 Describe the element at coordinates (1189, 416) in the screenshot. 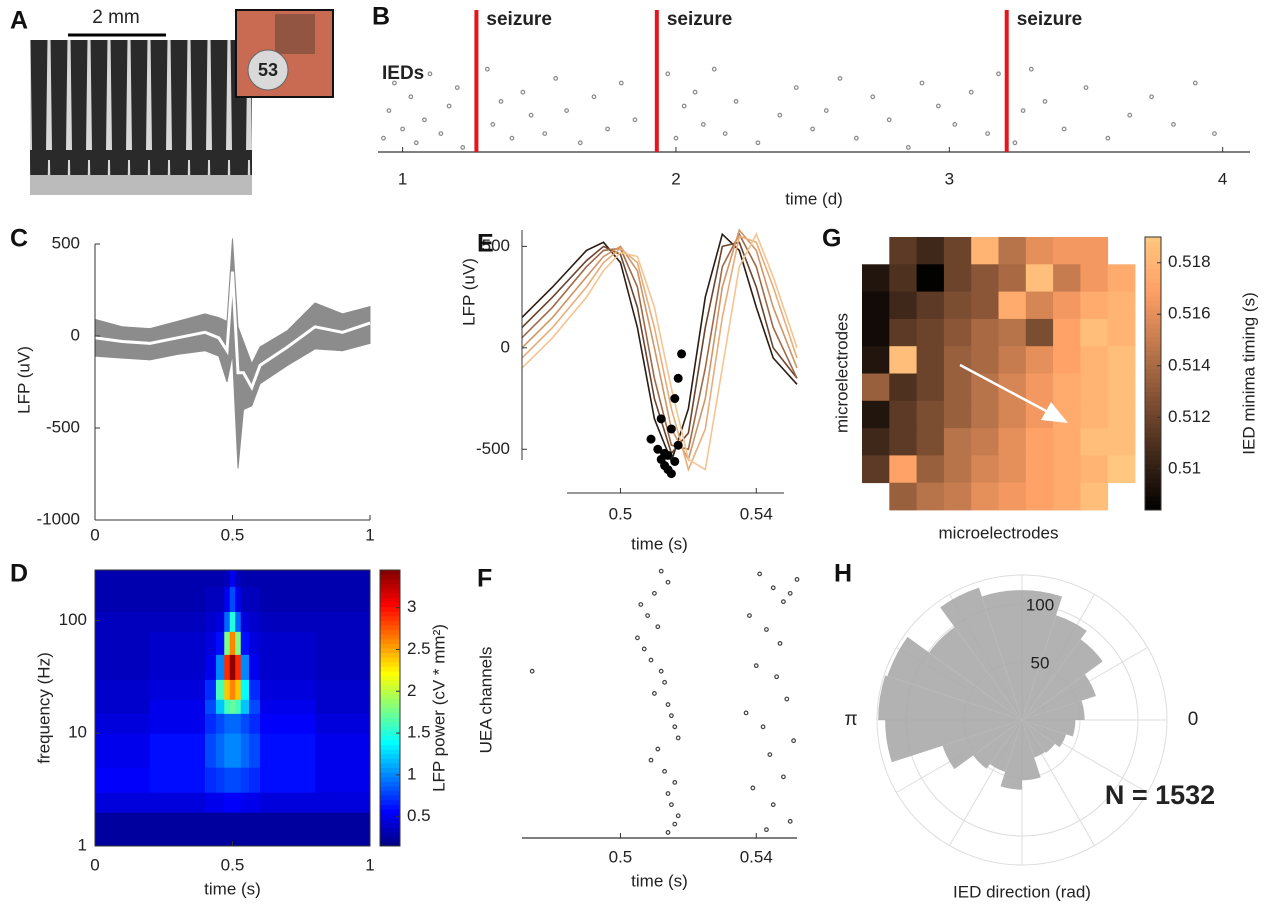

I see `colorbar-tick-label: 0.512` at that location.